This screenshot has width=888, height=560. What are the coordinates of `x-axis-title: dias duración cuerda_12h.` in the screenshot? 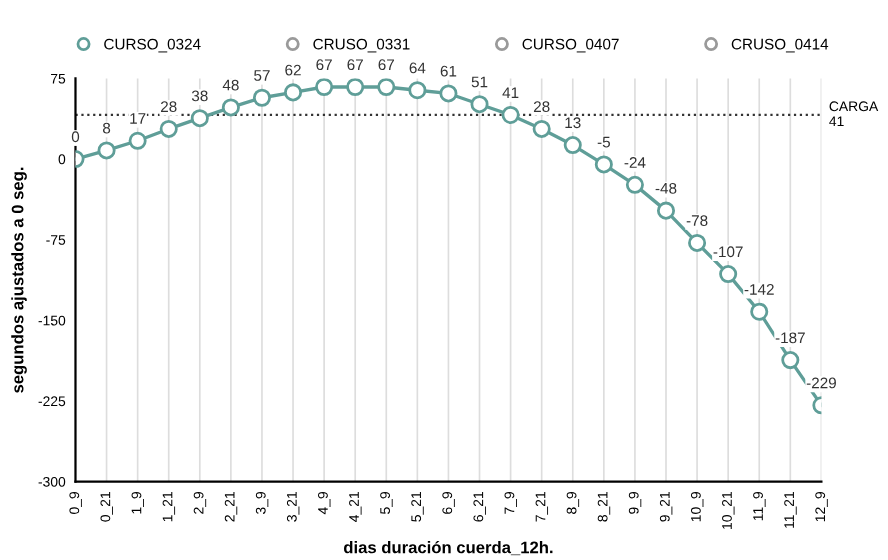 It's located at (448, 548).